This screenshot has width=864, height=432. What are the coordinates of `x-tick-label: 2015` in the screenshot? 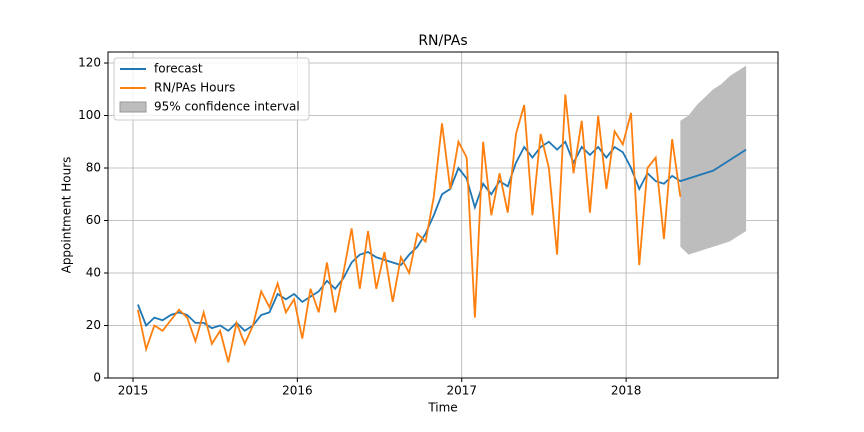 It's located at (133, 391).